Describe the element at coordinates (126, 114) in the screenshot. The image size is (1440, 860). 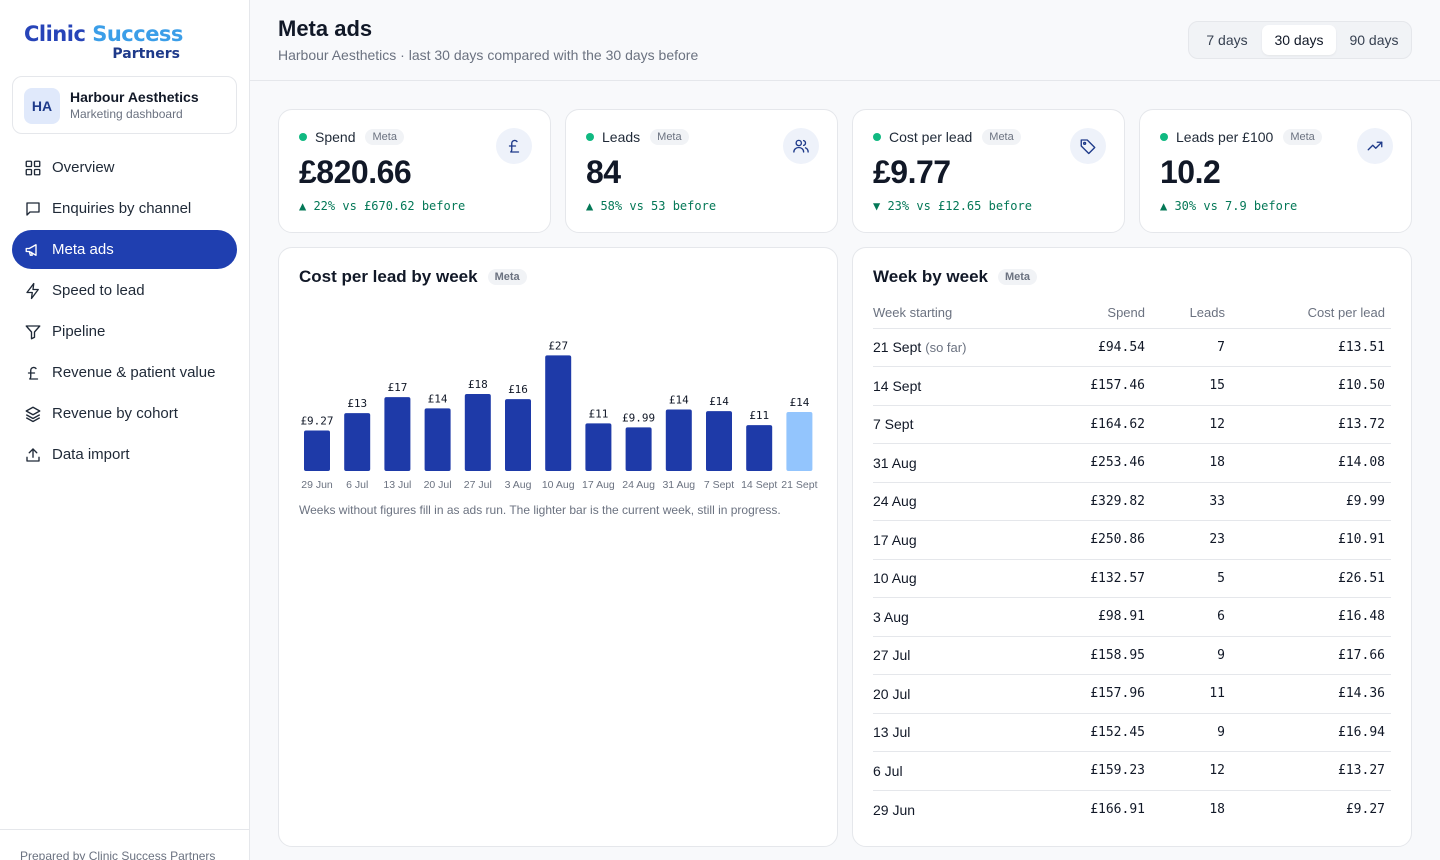
I see `account-subtitle: Marketing dashboard` at that location.